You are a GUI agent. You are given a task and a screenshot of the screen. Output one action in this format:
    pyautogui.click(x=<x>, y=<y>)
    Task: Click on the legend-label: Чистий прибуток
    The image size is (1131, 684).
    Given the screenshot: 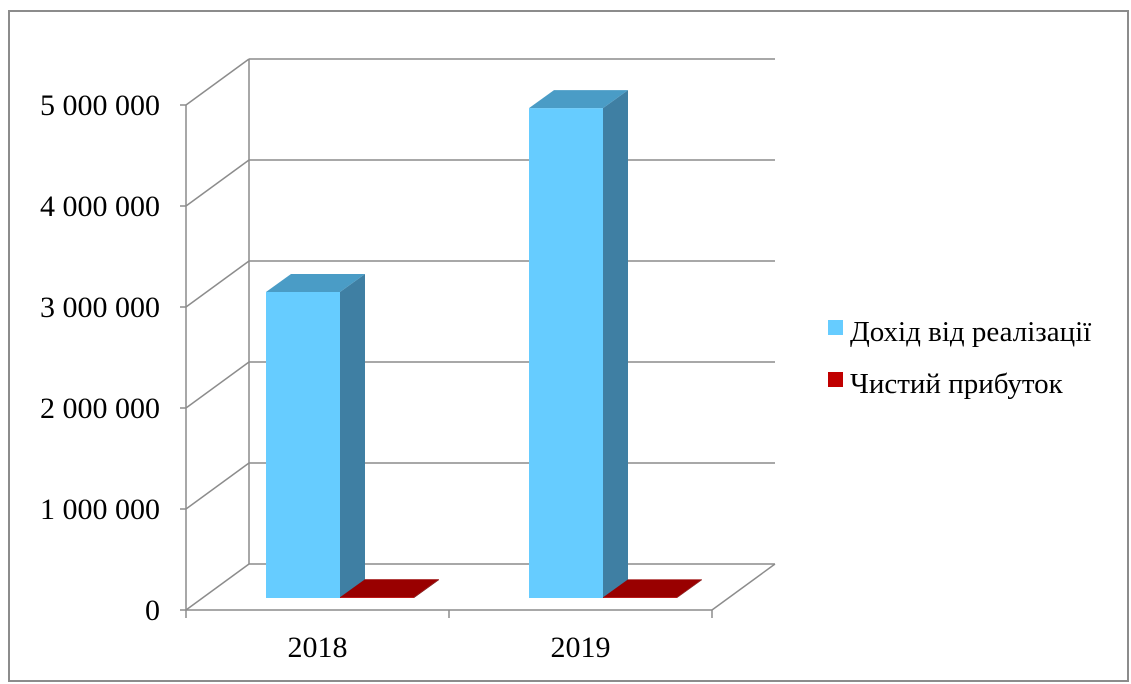 What is the action you would take?
    pyautogui.click(x=957, y=384)
    